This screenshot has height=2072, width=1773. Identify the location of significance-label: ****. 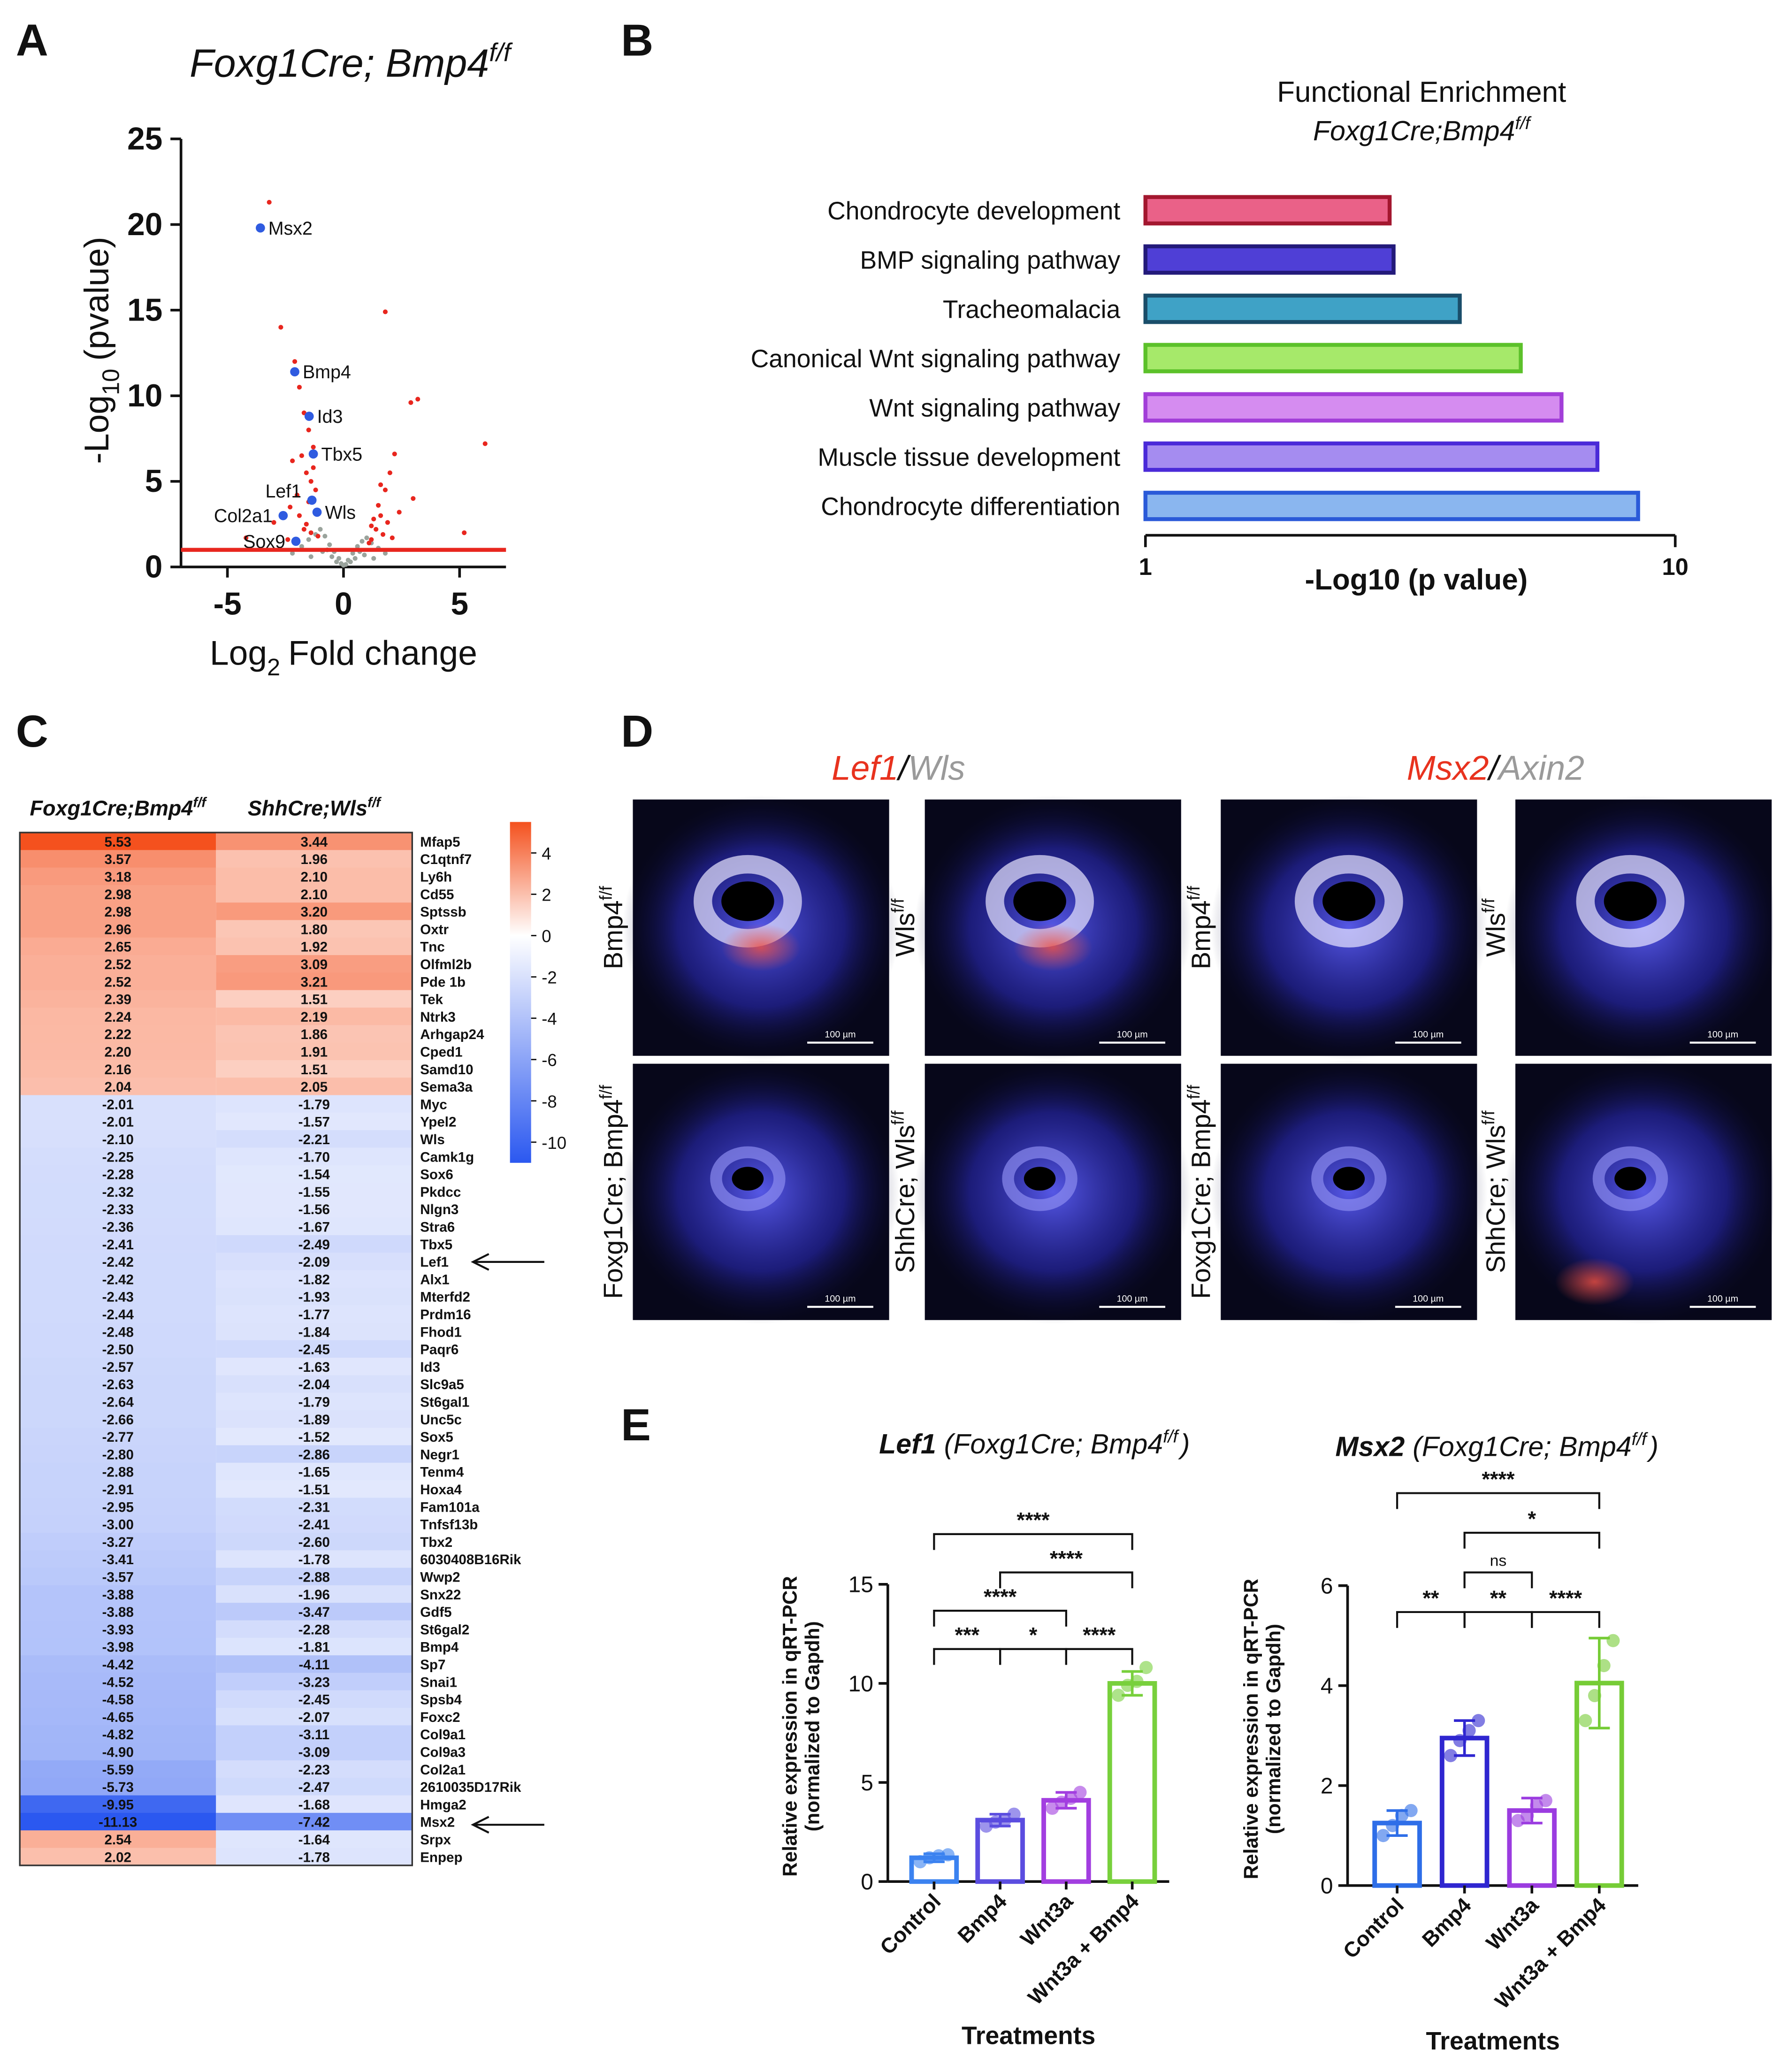
(1000, 1597).